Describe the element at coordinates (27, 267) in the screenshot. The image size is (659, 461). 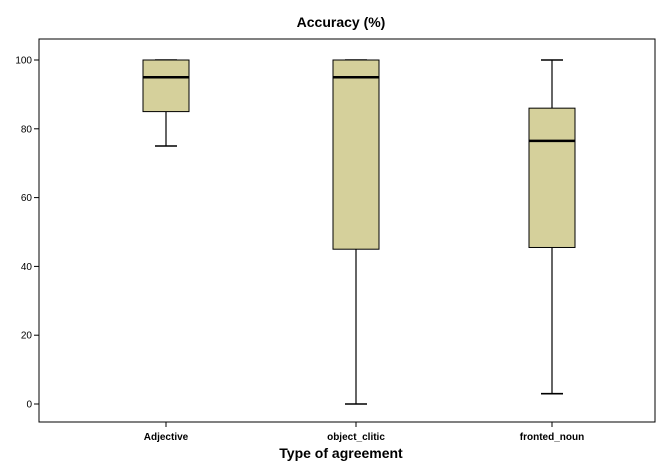
I see `y-tick-label: 40` at that location.